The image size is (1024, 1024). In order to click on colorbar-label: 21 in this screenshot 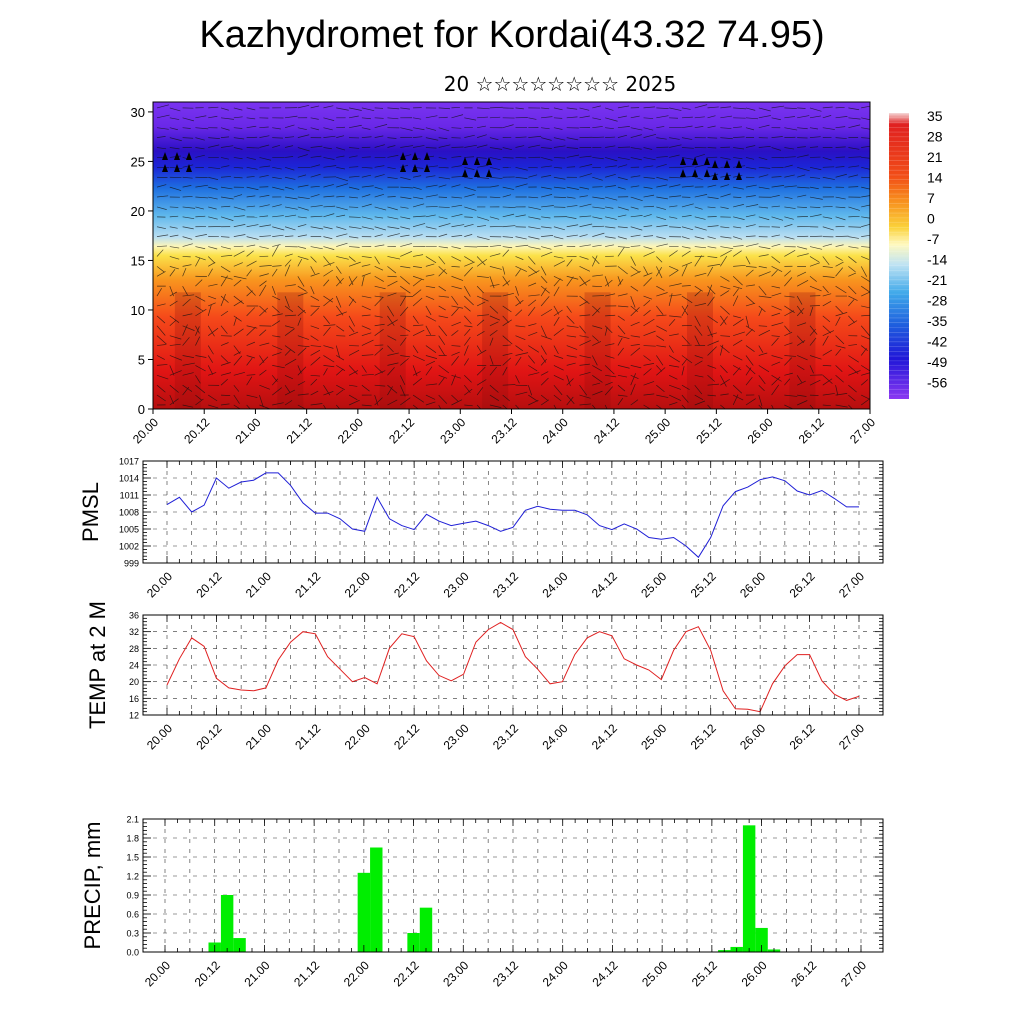, I will do `click(935, 157)`.